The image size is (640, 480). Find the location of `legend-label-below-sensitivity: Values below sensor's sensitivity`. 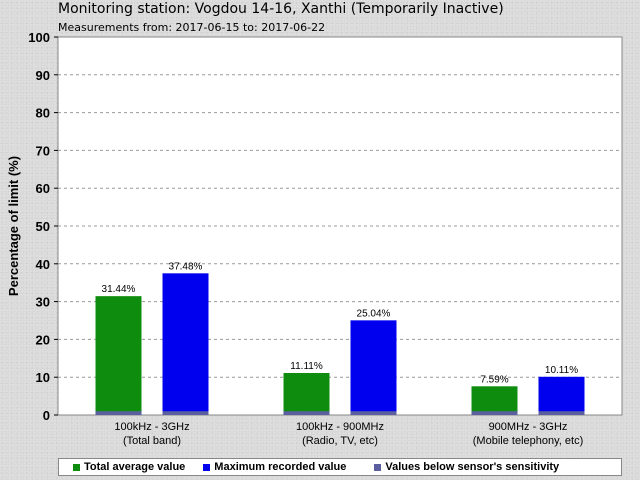

legend-label-below-sensitivity: Values below sensor's sensitivity is located at coordinates (472, 467).